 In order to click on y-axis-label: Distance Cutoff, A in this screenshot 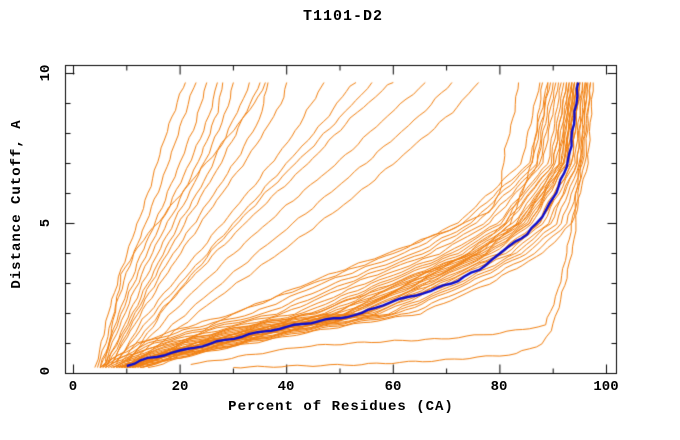, I will do `click(17, 204)`.